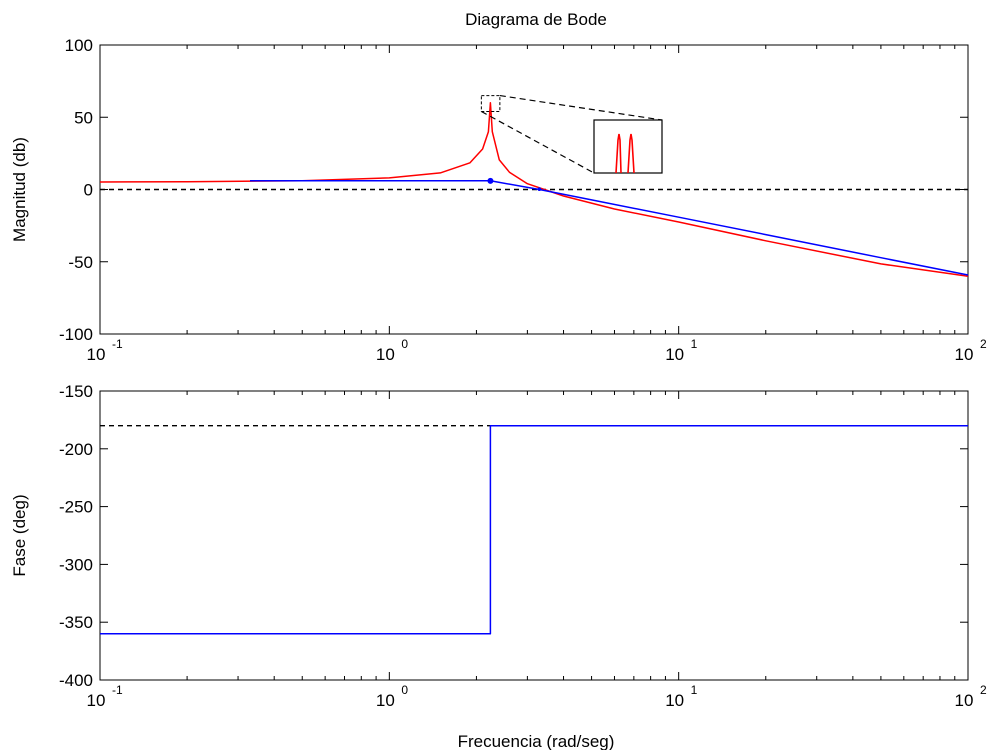 This screenshot has width=987, height=750. I want to click on mag-y-tick-label: 50, so click(83, 117).